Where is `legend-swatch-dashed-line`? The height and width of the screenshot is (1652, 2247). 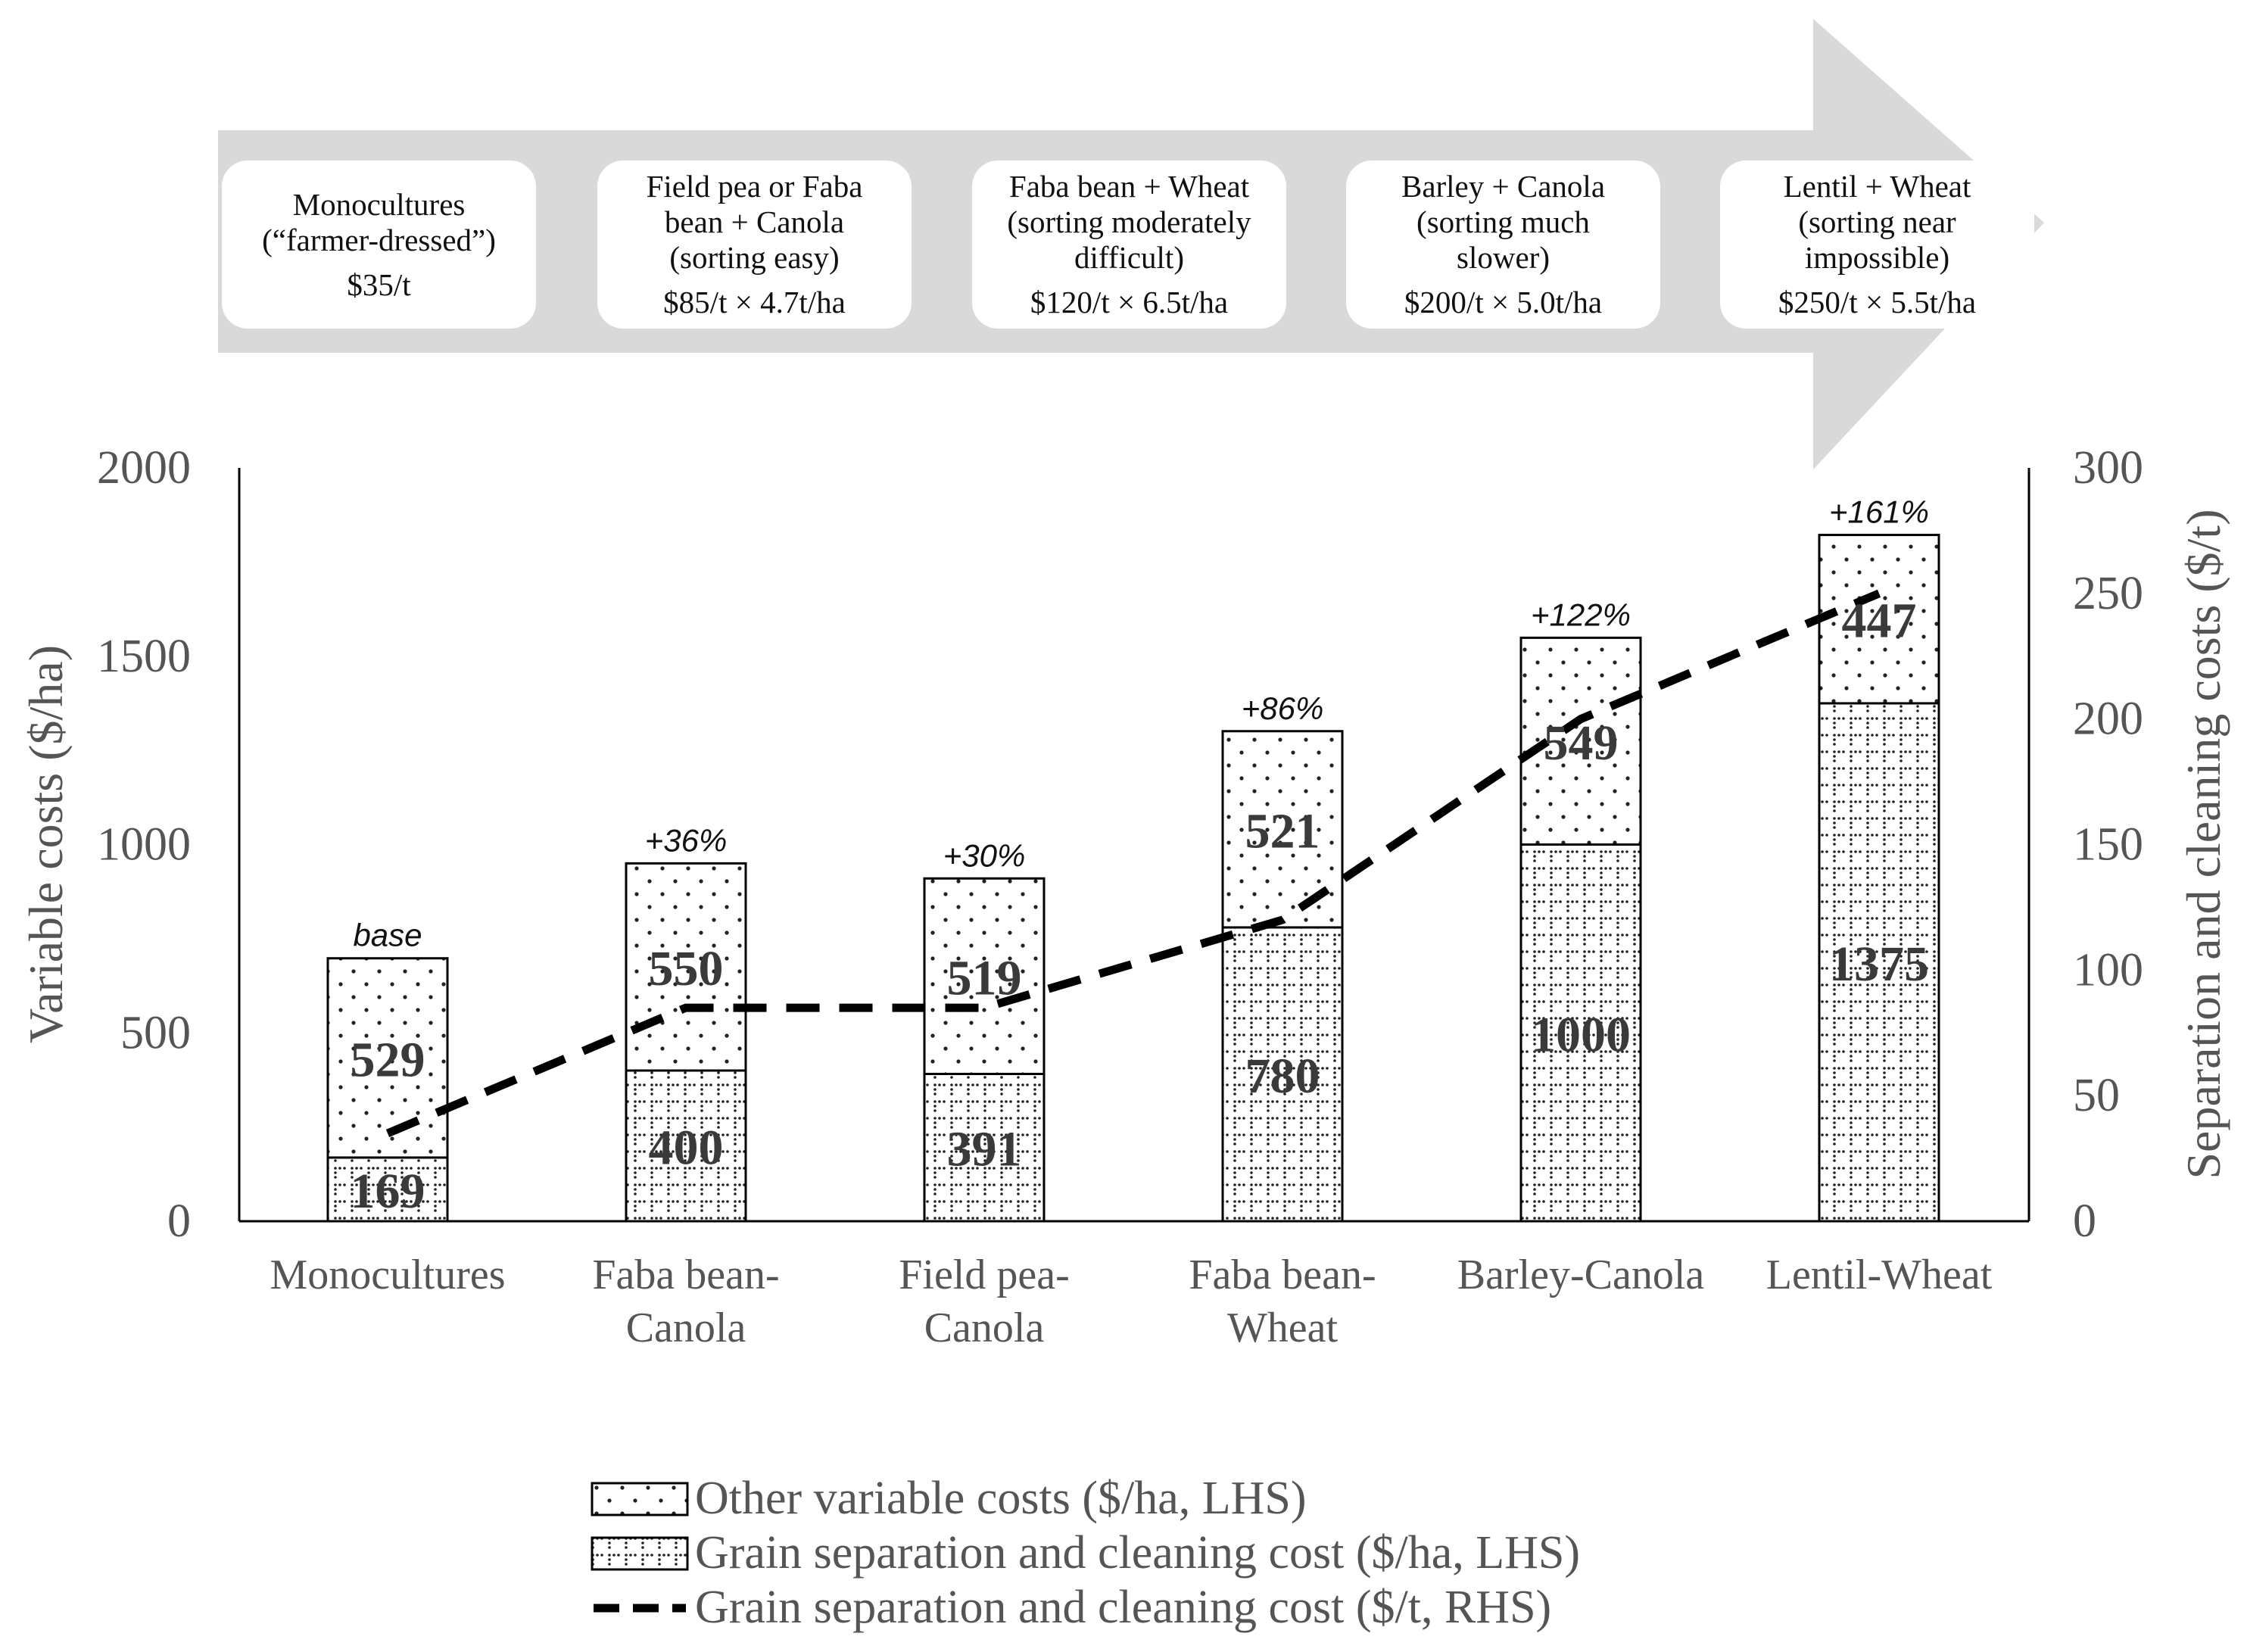 legend-swatch-dashed-line is located at coordinates (640, 1608).